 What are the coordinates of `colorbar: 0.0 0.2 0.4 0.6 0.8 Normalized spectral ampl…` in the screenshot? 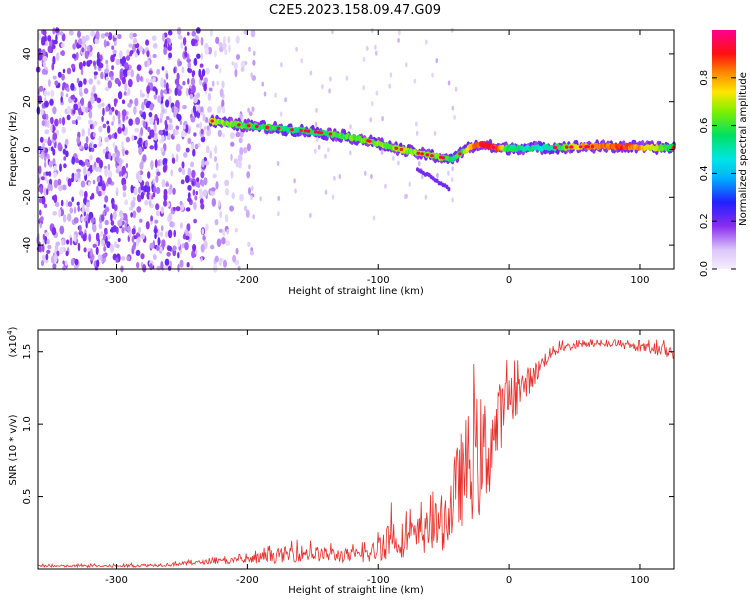 It's located at (724, 153).